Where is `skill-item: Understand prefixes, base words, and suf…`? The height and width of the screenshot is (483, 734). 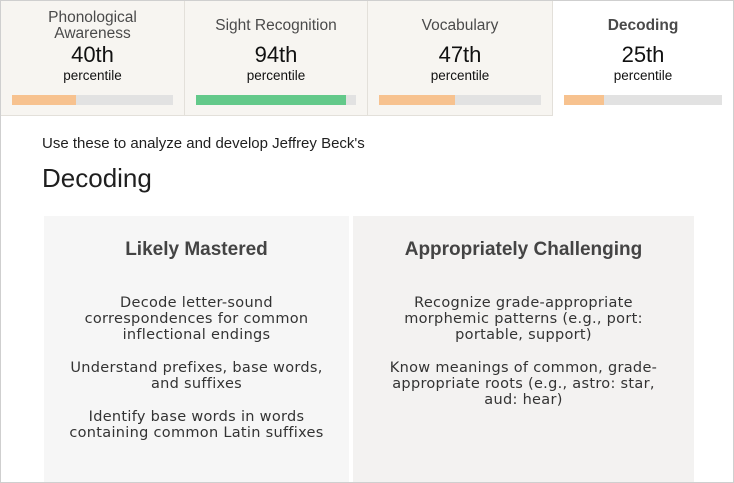 skill-item: Understand prefixes, base words, and suf… is located at coordinates (196, 376).